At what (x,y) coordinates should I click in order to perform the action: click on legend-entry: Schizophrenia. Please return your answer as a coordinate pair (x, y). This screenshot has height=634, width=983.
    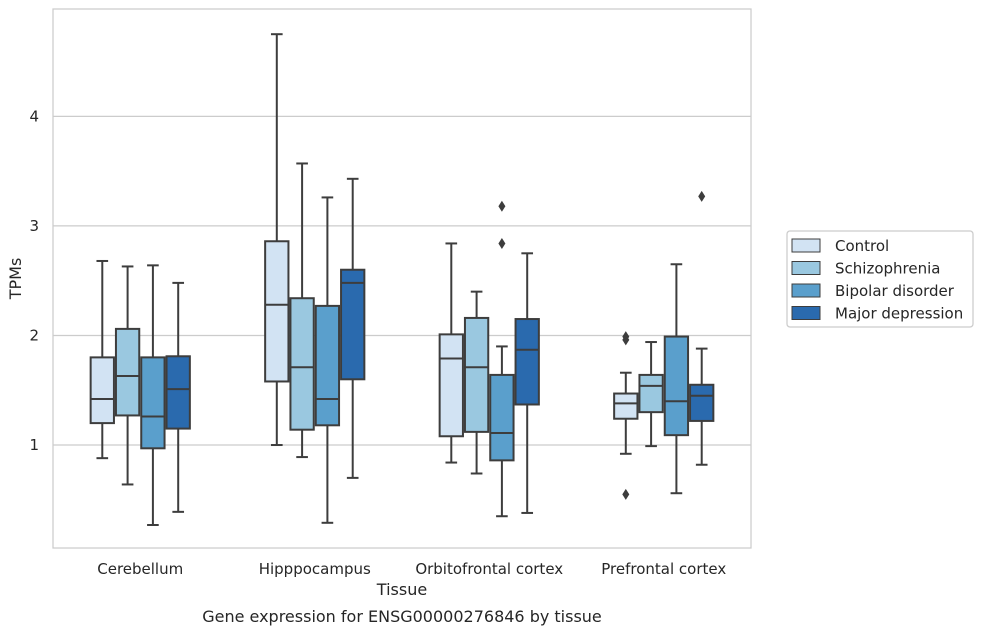
    Looking at the image, I should click on (887, 269).